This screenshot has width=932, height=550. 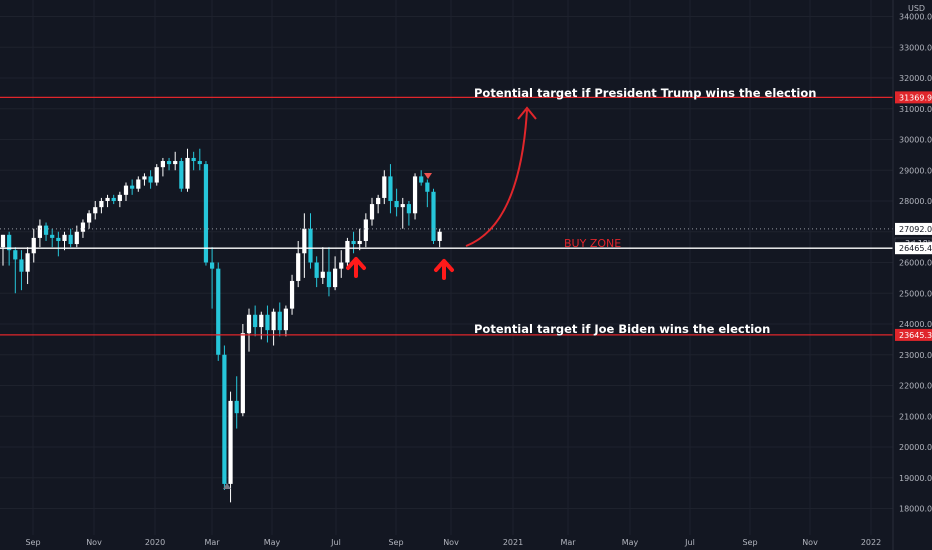 I want to click on x-tick-label: 2020, so click(x=155, y=542).